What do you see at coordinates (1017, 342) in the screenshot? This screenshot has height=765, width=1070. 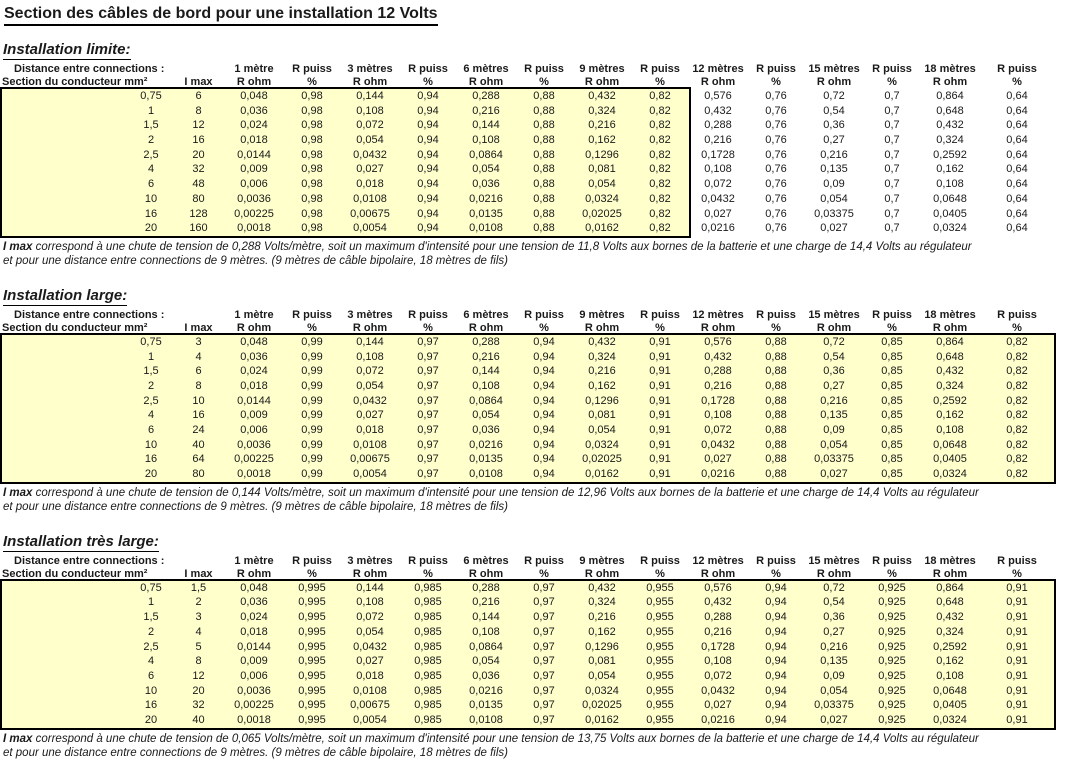 I see `cell-rpuiss: 0,82` at bounding box center [1017, 342].